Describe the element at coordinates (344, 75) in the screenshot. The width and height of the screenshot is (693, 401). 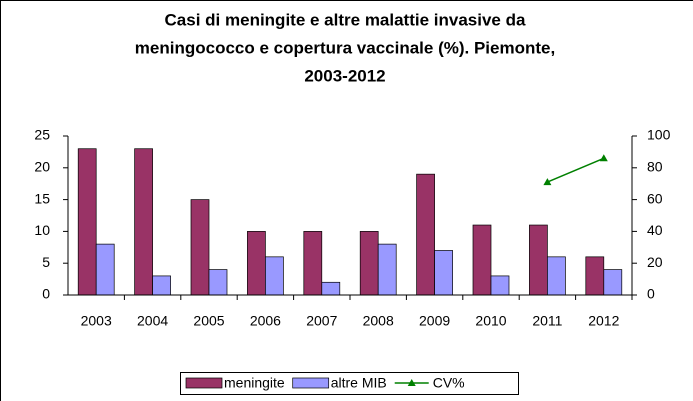
I see `chart-title: 2003-2012` at that location.